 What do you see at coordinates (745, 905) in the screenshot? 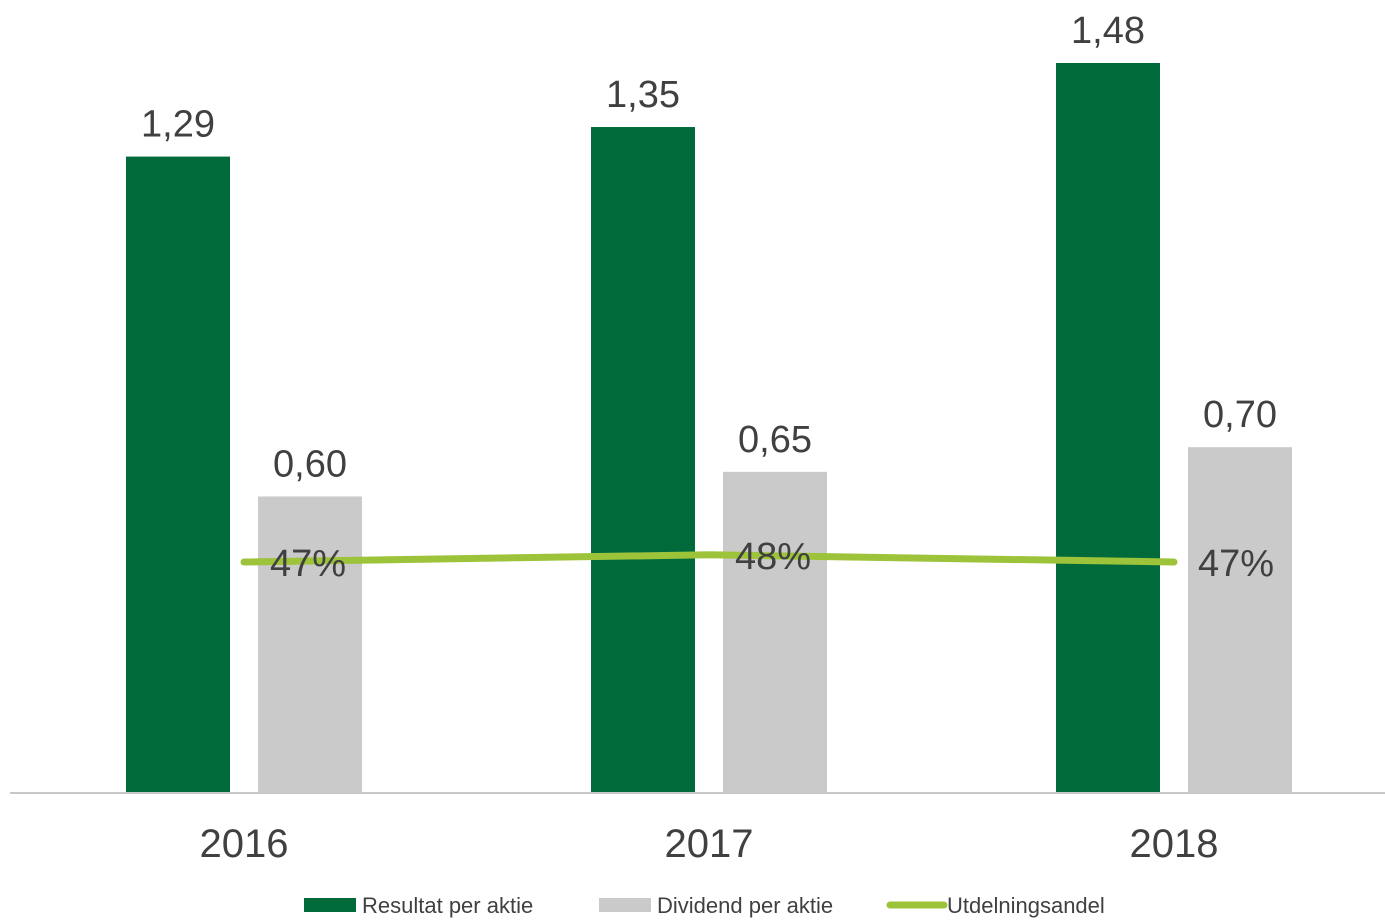
I see `legend-label-dividend-per-aktie: Dividend per aktie` at bounding box center [745, 905].